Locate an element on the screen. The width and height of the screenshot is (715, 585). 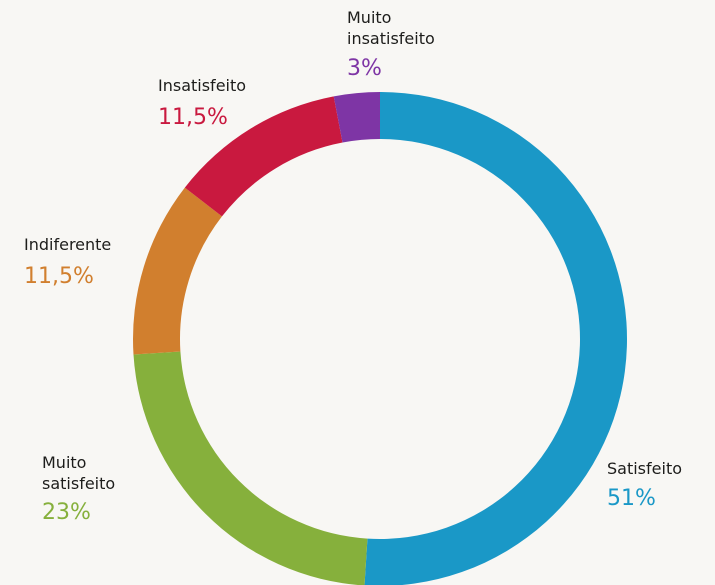
segment-label: Satisfeito is located at coordinates (644, 468).